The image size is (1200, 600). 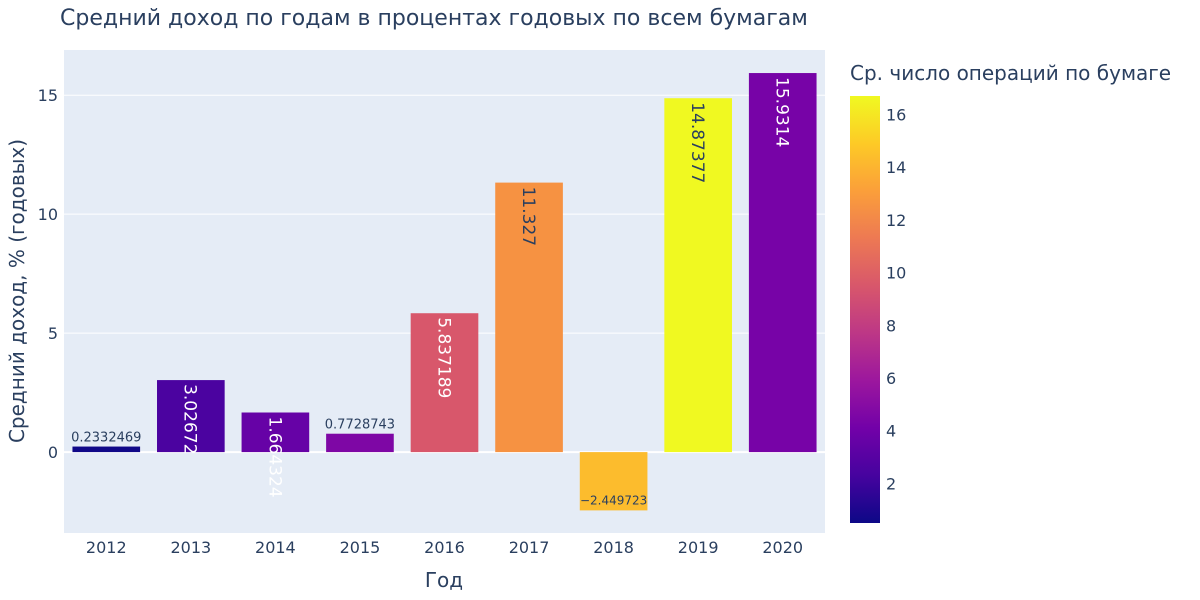 What do you see at coordinates (697, 142) in the screenshot?
I see `data-label-2019: 14.87377` at bounding box center [697, 142].